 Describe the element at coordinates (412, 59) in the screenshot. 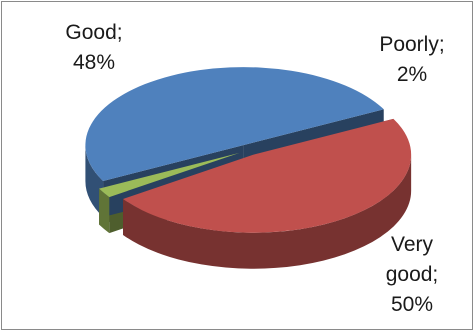

I see `data-label-poorly: Poorly; 2%` at that location.